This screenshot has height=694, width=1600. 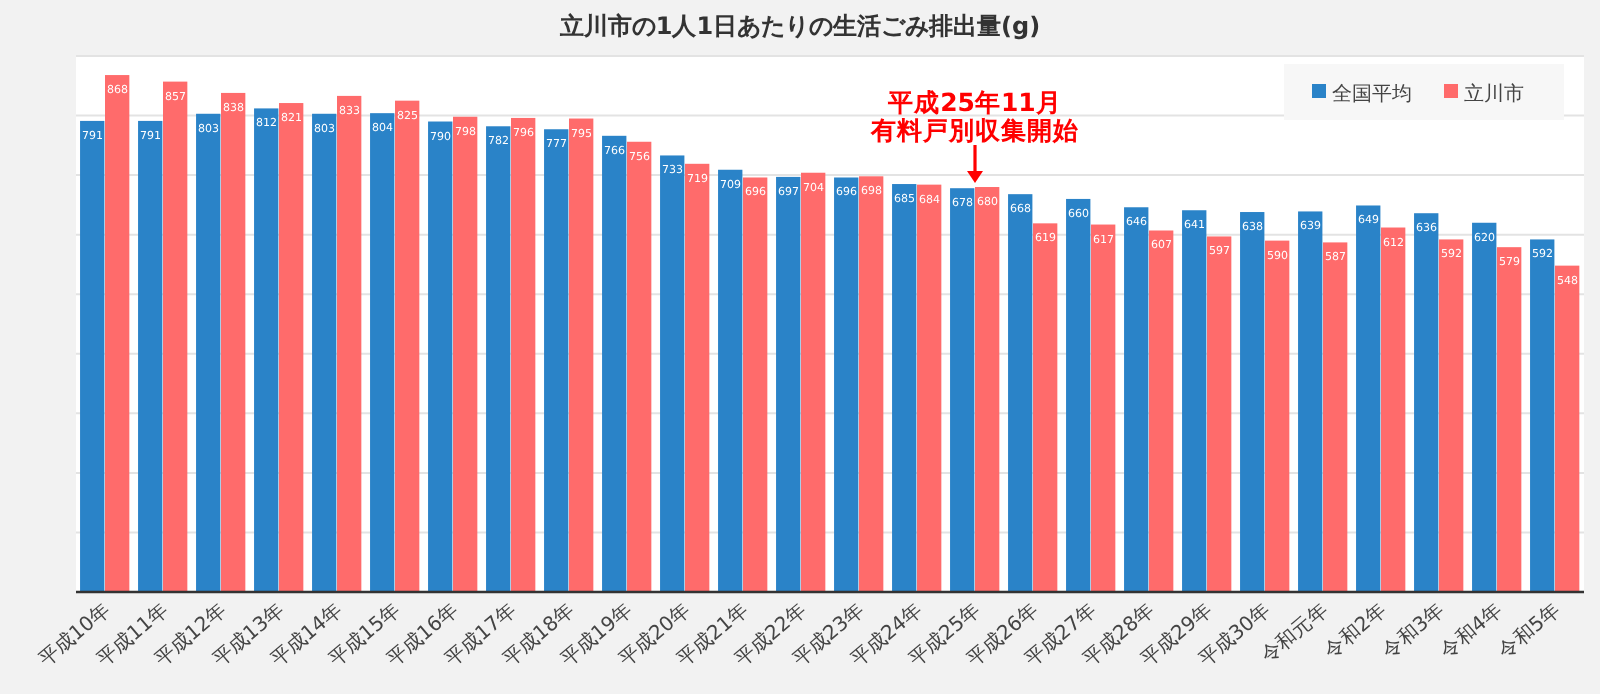 I want to click on legend-label: 全国平均, so click(x=1372, y=94).